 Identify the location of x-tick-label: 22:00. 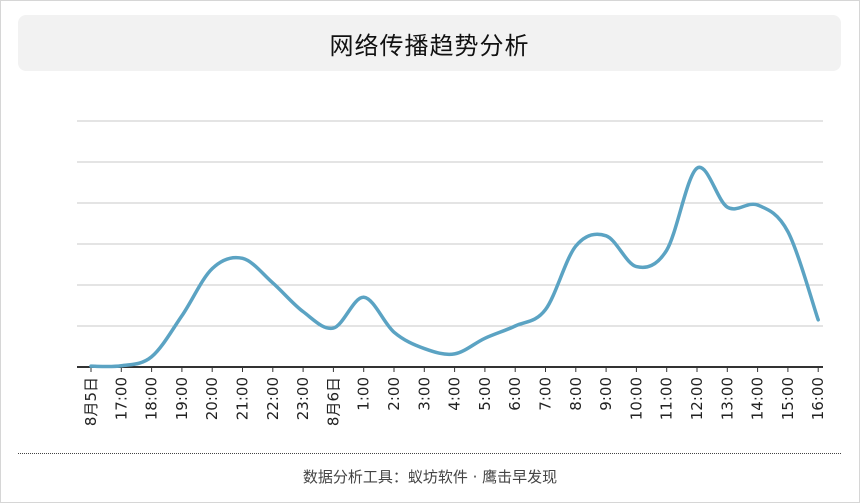
(273, 398).